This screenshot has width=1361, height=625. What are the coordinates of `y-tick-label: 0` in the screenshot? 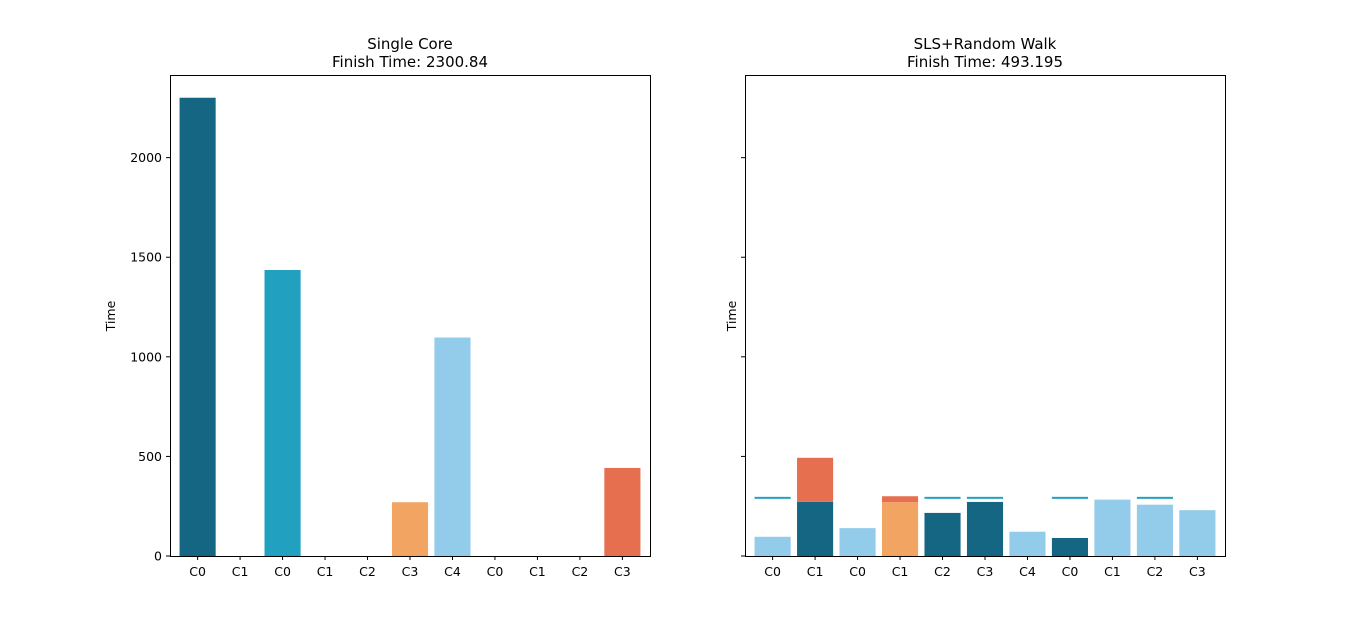 It's located at (158, 556).